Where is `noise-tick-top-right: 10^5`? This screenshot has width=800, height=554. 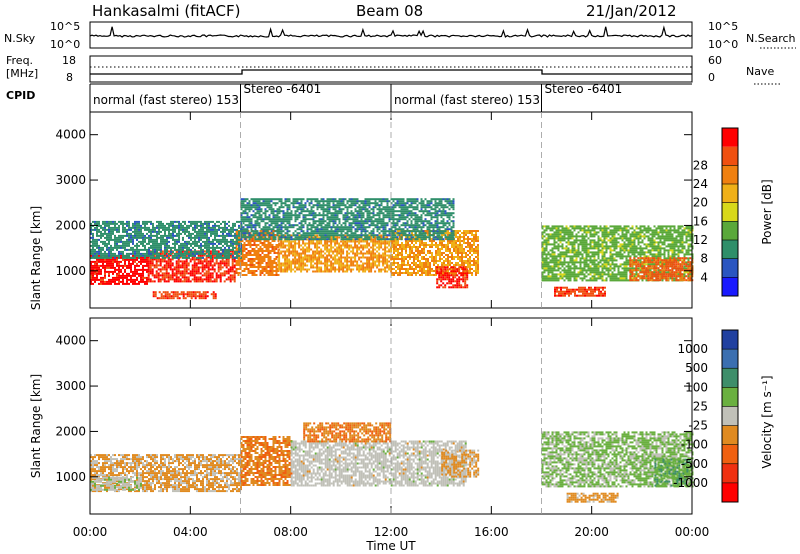
noise-tick-top-right: 10^5 is located at coordinates (723, 26).